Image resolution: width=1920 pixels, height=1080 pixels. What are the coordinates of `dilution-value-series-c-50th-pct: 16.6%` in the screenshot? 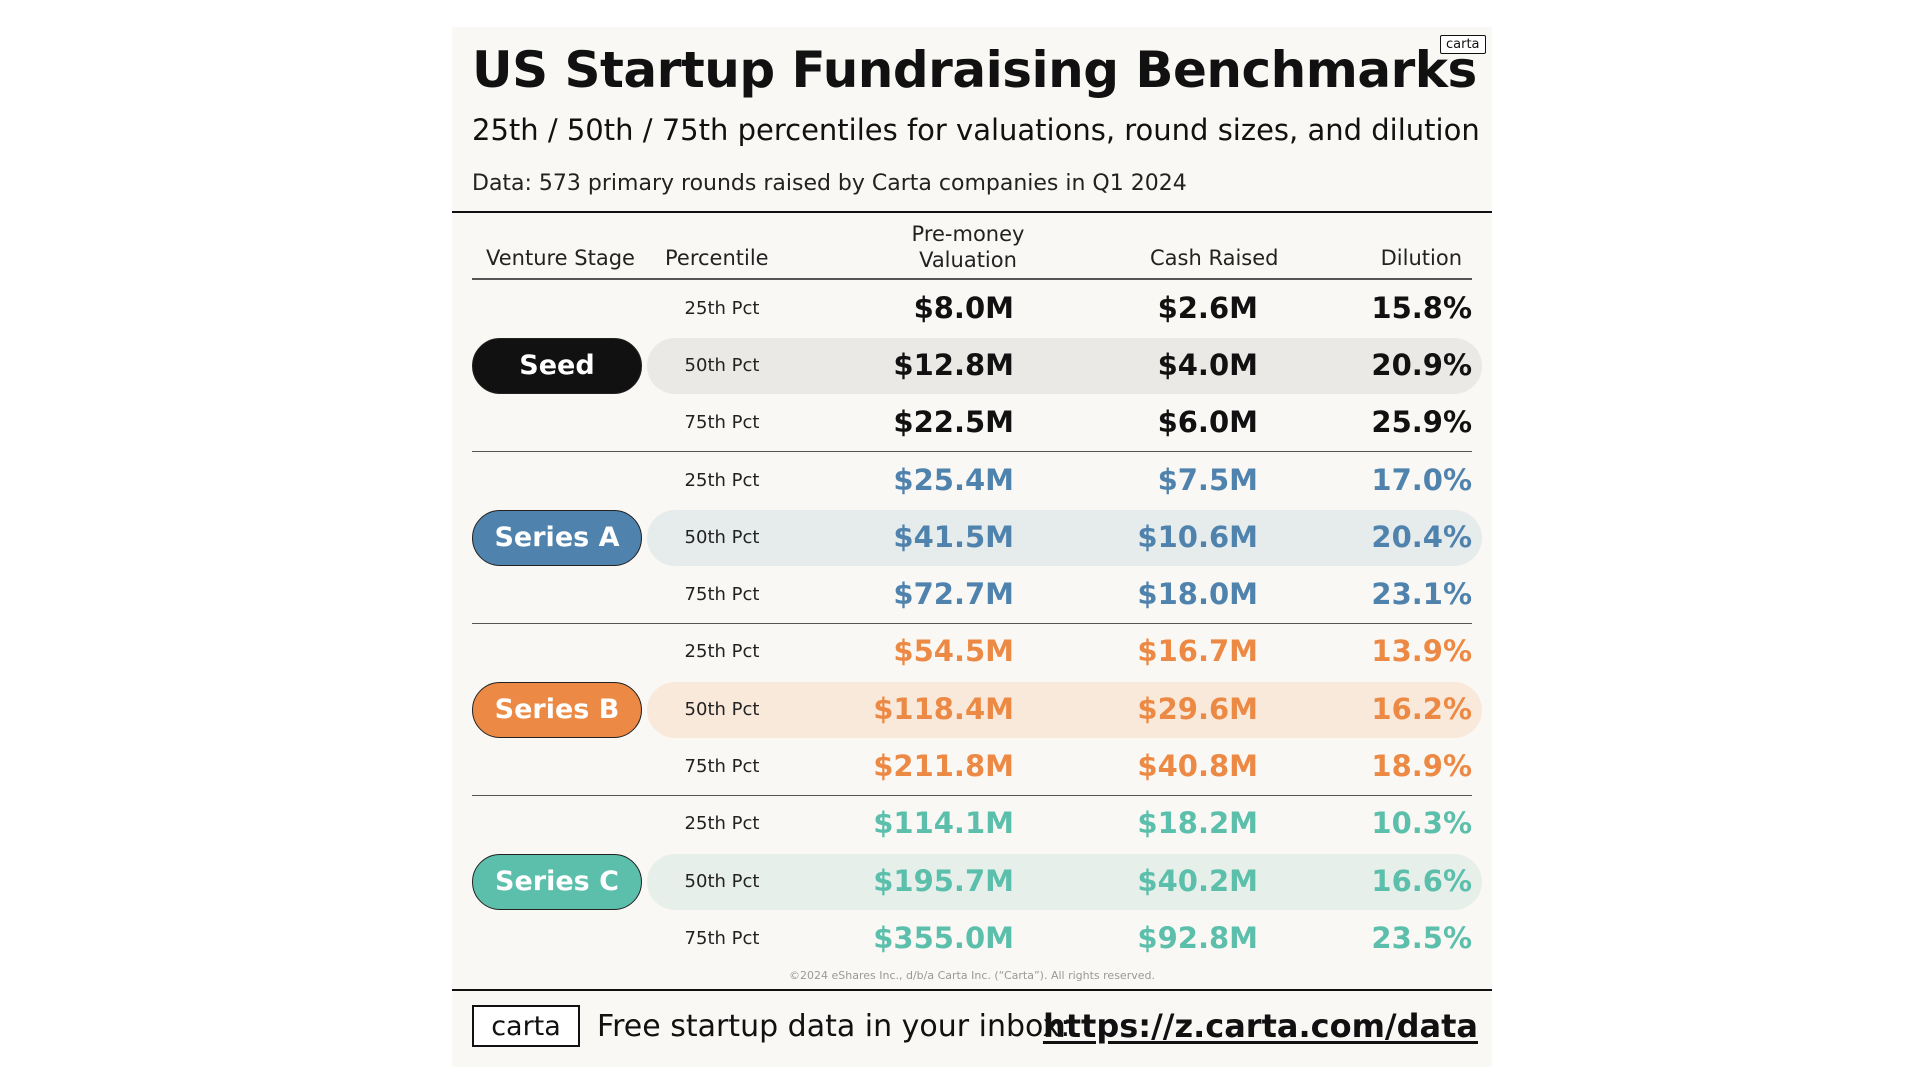 It's located at (1421, 880).